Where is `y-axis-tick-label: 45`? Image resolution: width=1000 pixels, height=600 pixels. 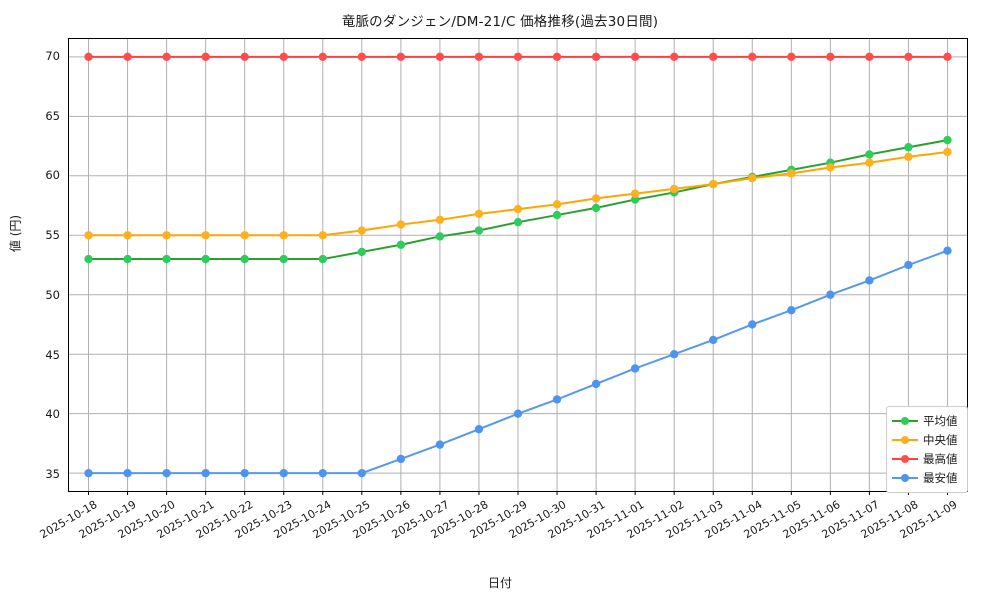
y-axis-tick-label: 45 is located at coordinates (52, 354).